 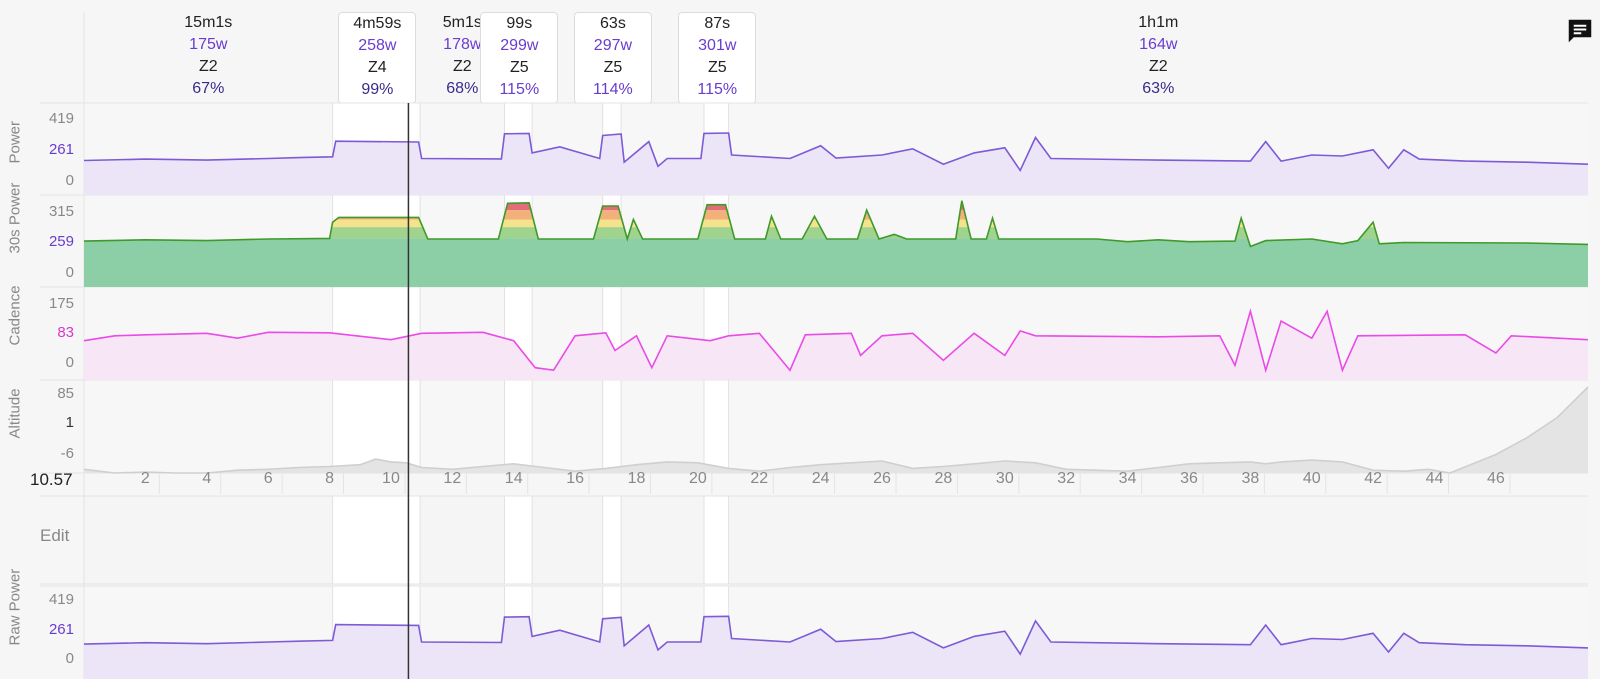 What do you see at coordinates (51, 479) in the screenshot?
I see `cursor-time-readout: 10.57` at bounding box center [51, 479].